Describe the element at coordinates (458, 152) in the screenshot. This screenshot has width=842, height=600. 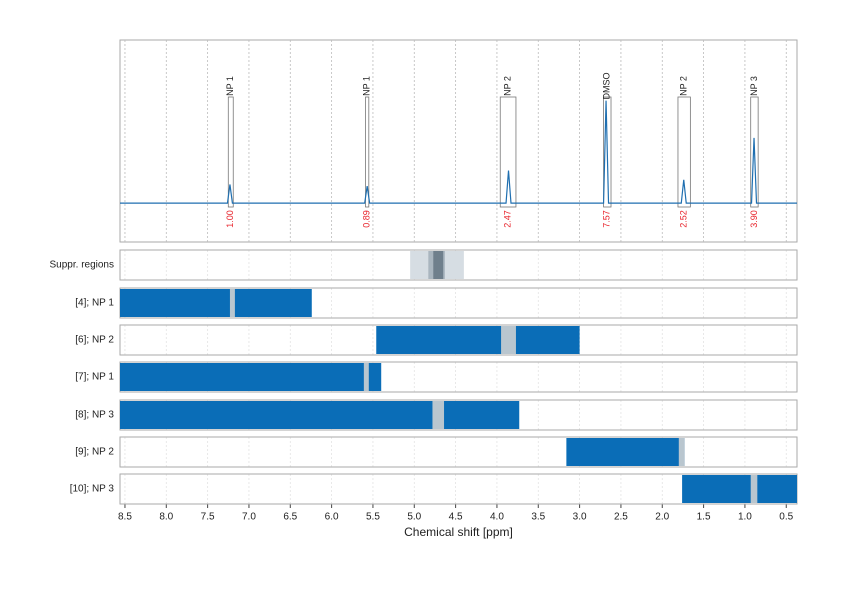
I see `spectrum-line` at that location.